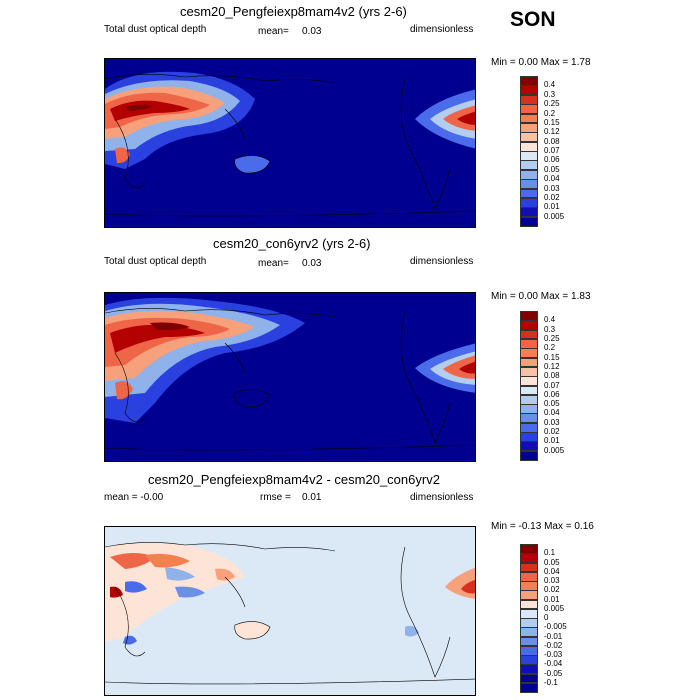  What do you see at coordinates (551, 682) in the screenshot?
I see `colorbar-label: -0.1` at bounding box center [551, 682].